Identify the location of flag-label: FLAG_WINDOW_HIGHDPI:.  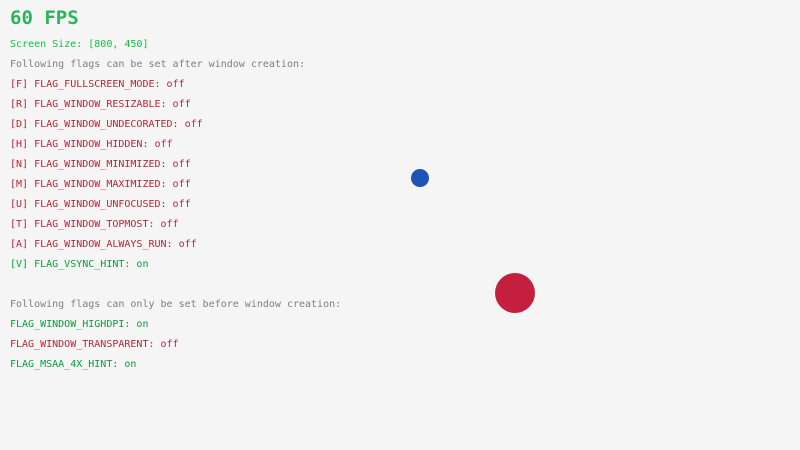
(70, 324).